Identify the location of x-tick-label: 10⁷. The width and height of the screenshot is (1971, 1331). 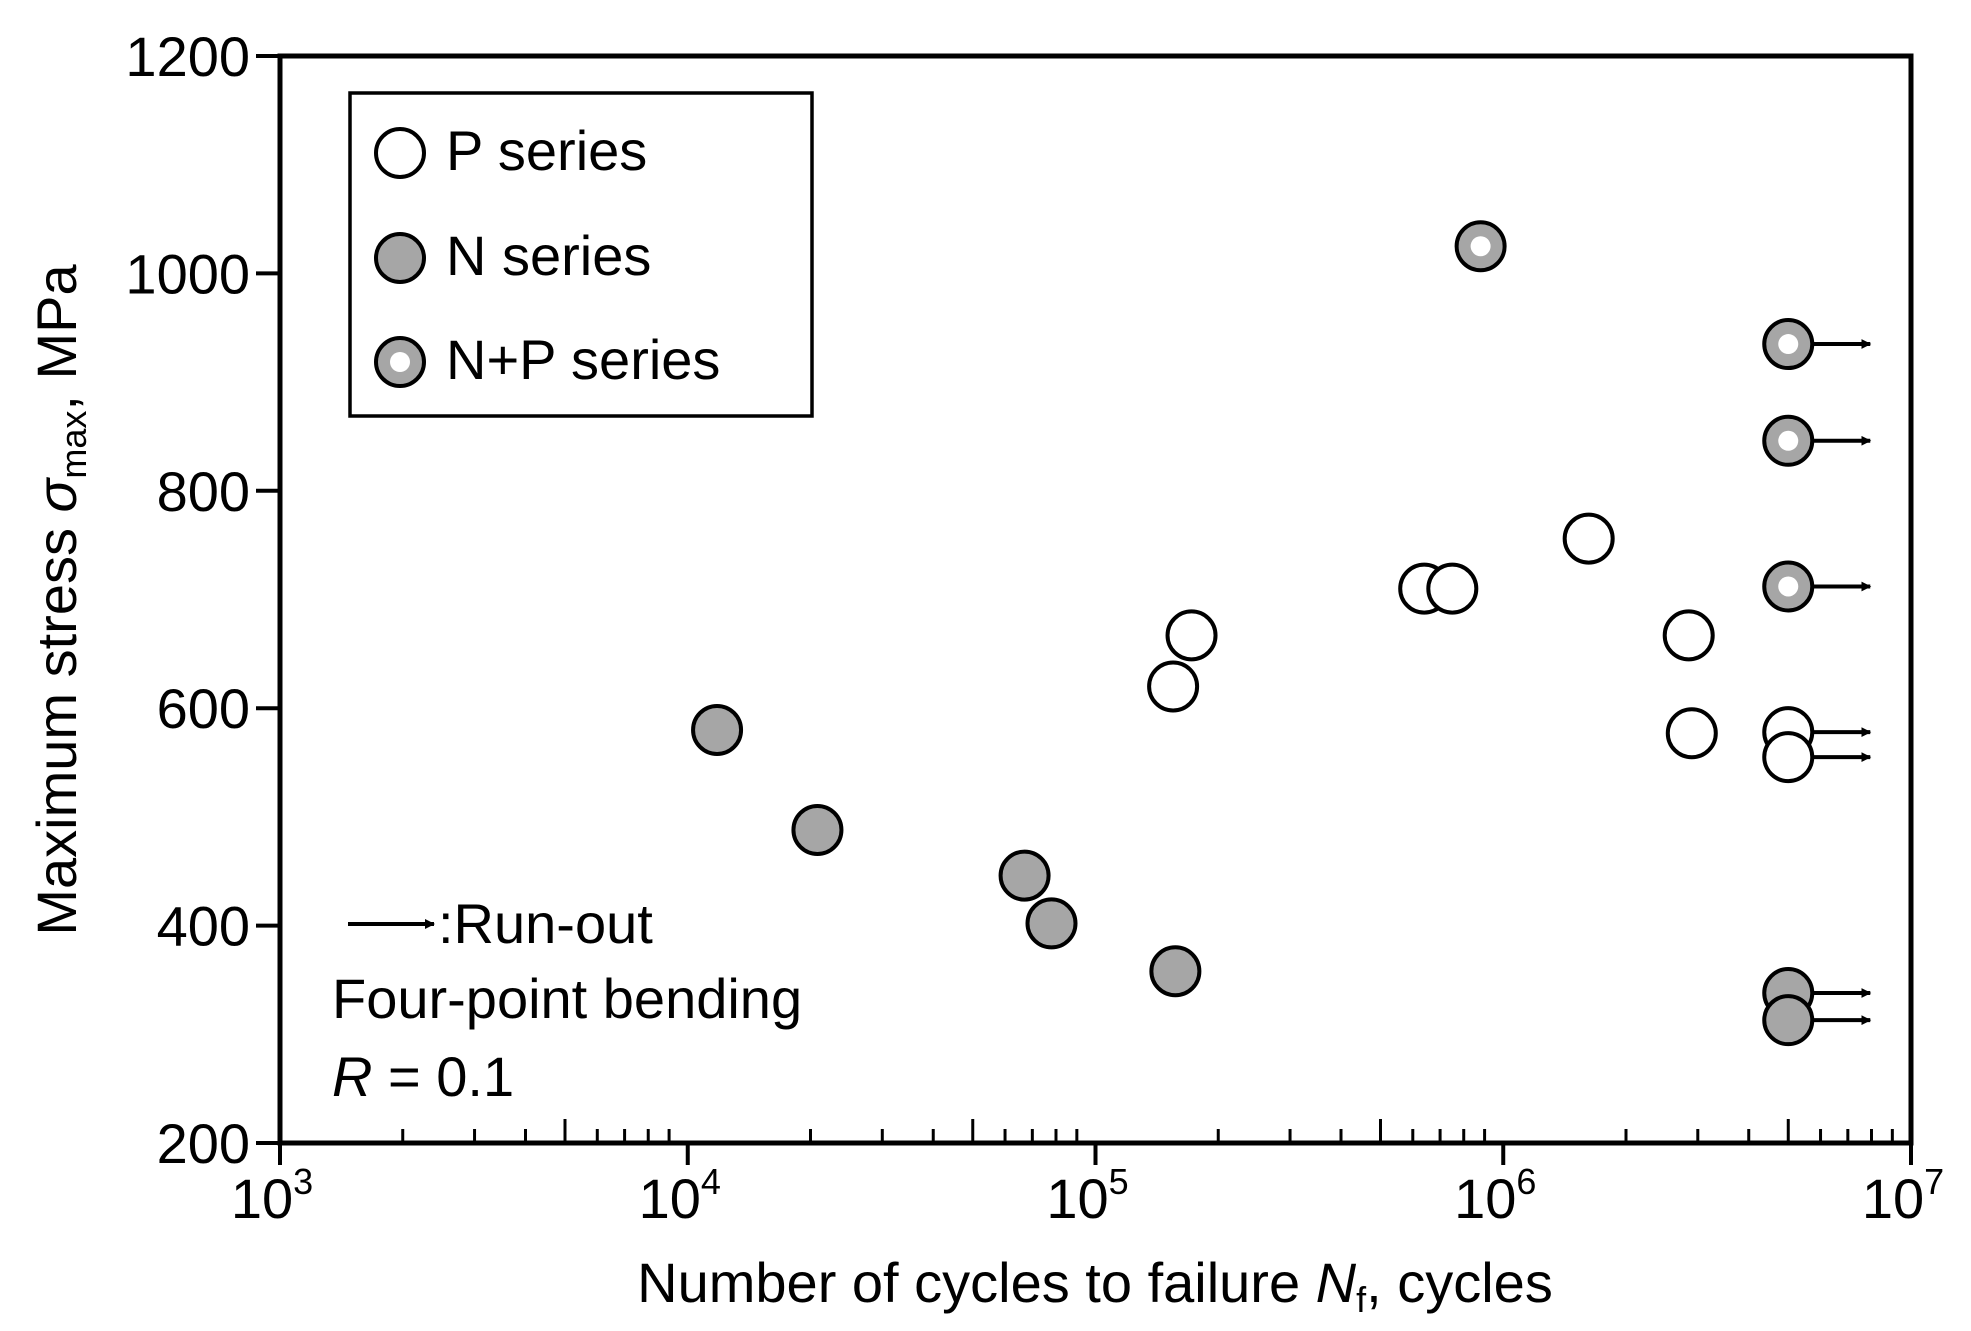
(1903, 1195).